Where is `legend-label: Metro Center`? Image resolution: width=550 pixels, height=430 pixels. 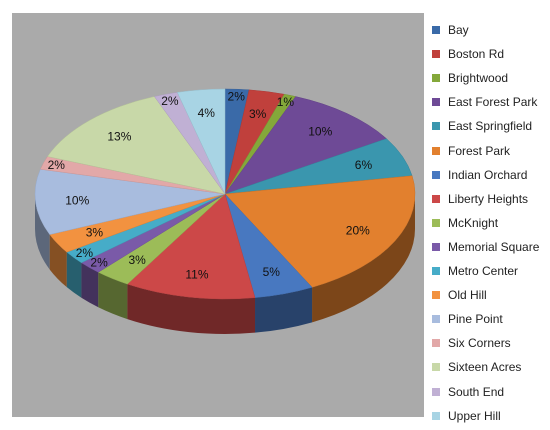
legend-label: Metro Center is located at coordinates (483, 271).